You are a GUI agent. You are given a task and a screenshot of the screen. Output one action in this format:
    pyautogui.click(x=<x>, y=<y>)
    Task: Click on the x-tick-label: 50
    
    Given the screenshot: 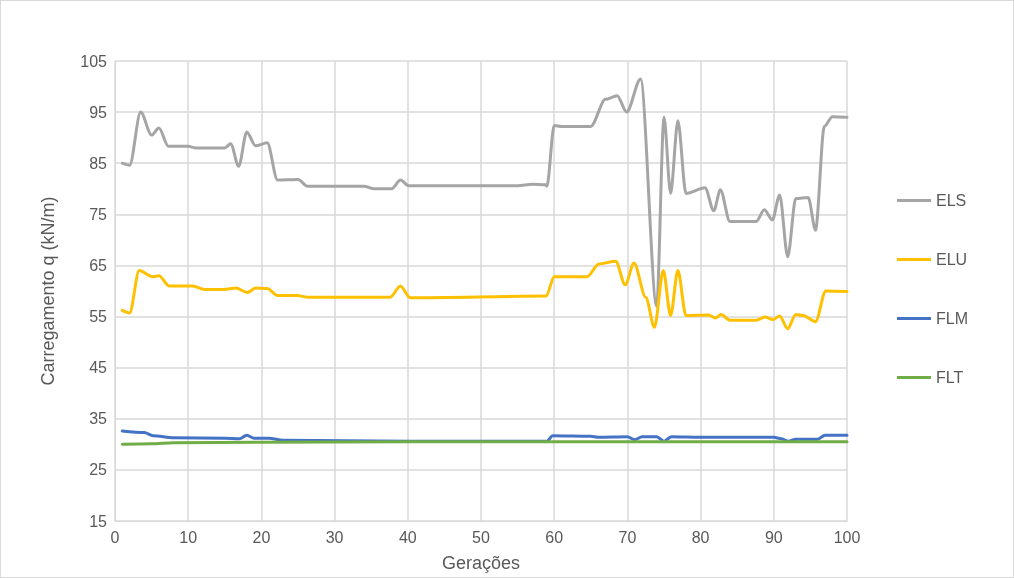 What is the action you would take?
    pyautogui.click(x=481, y=537)
    